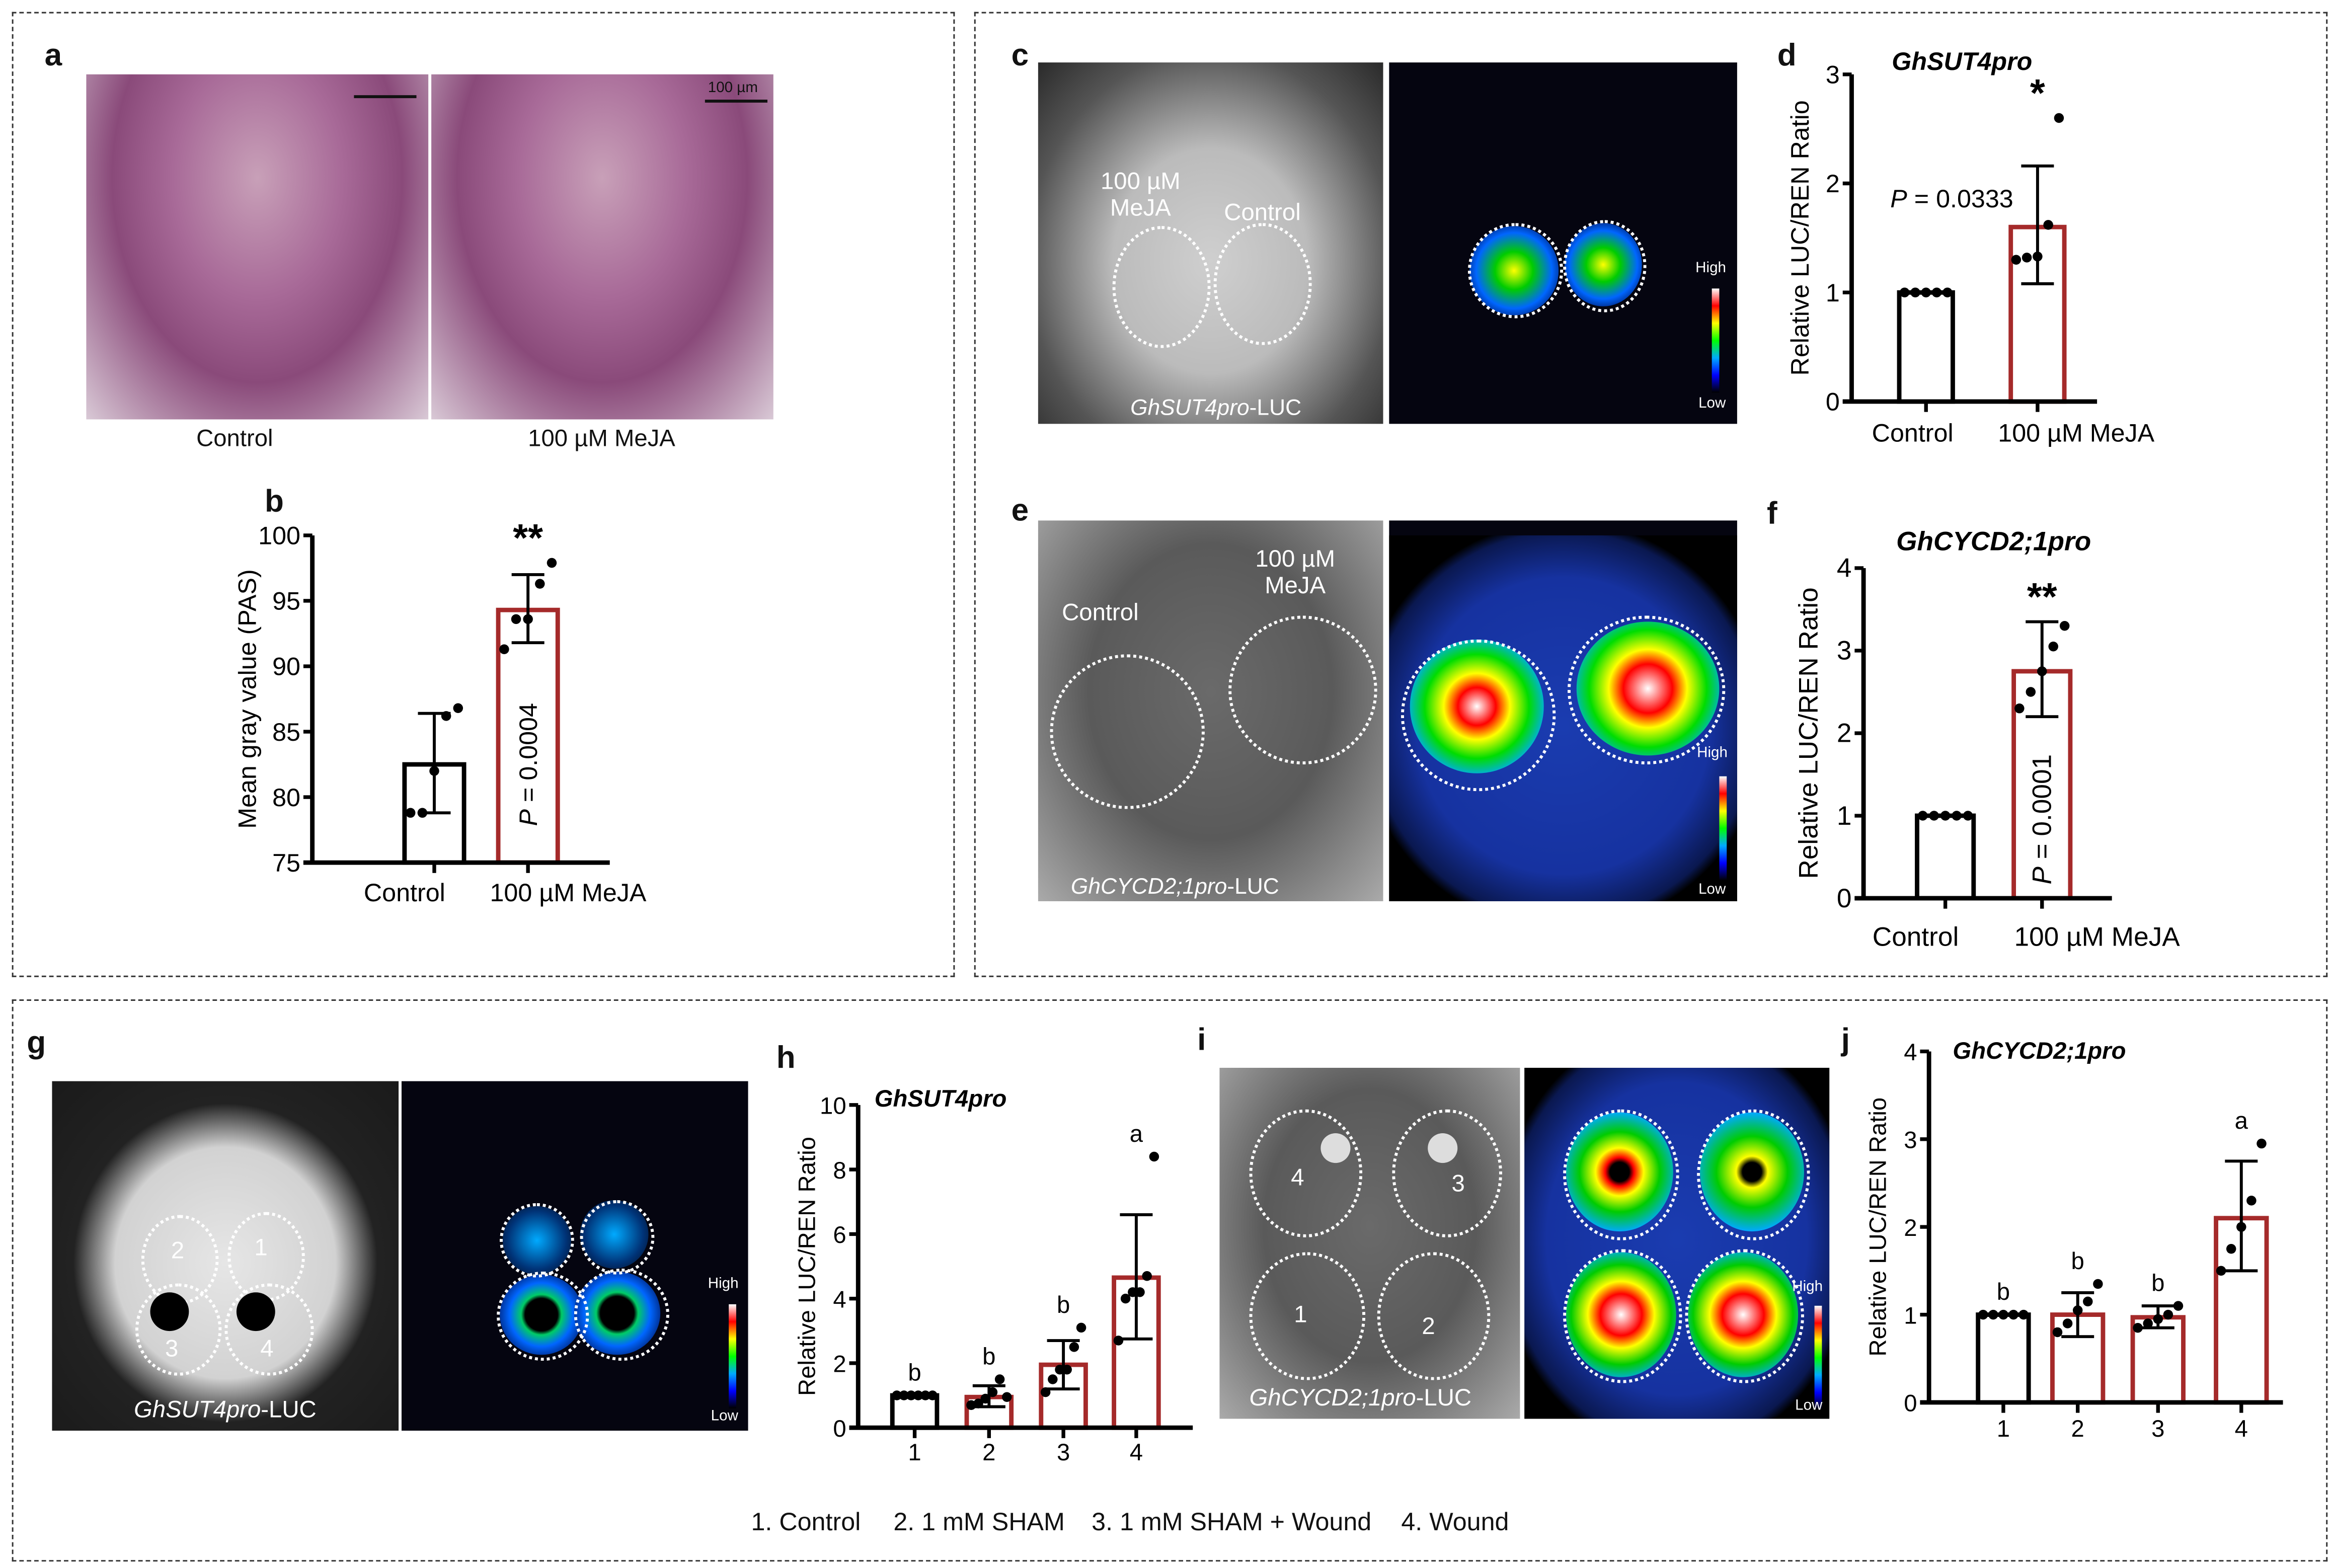 The image size is (2332, 1568). Describe the element at coordinates (1063, 1452) in the screenshot. I see `x-tick-label: 3` at that location.